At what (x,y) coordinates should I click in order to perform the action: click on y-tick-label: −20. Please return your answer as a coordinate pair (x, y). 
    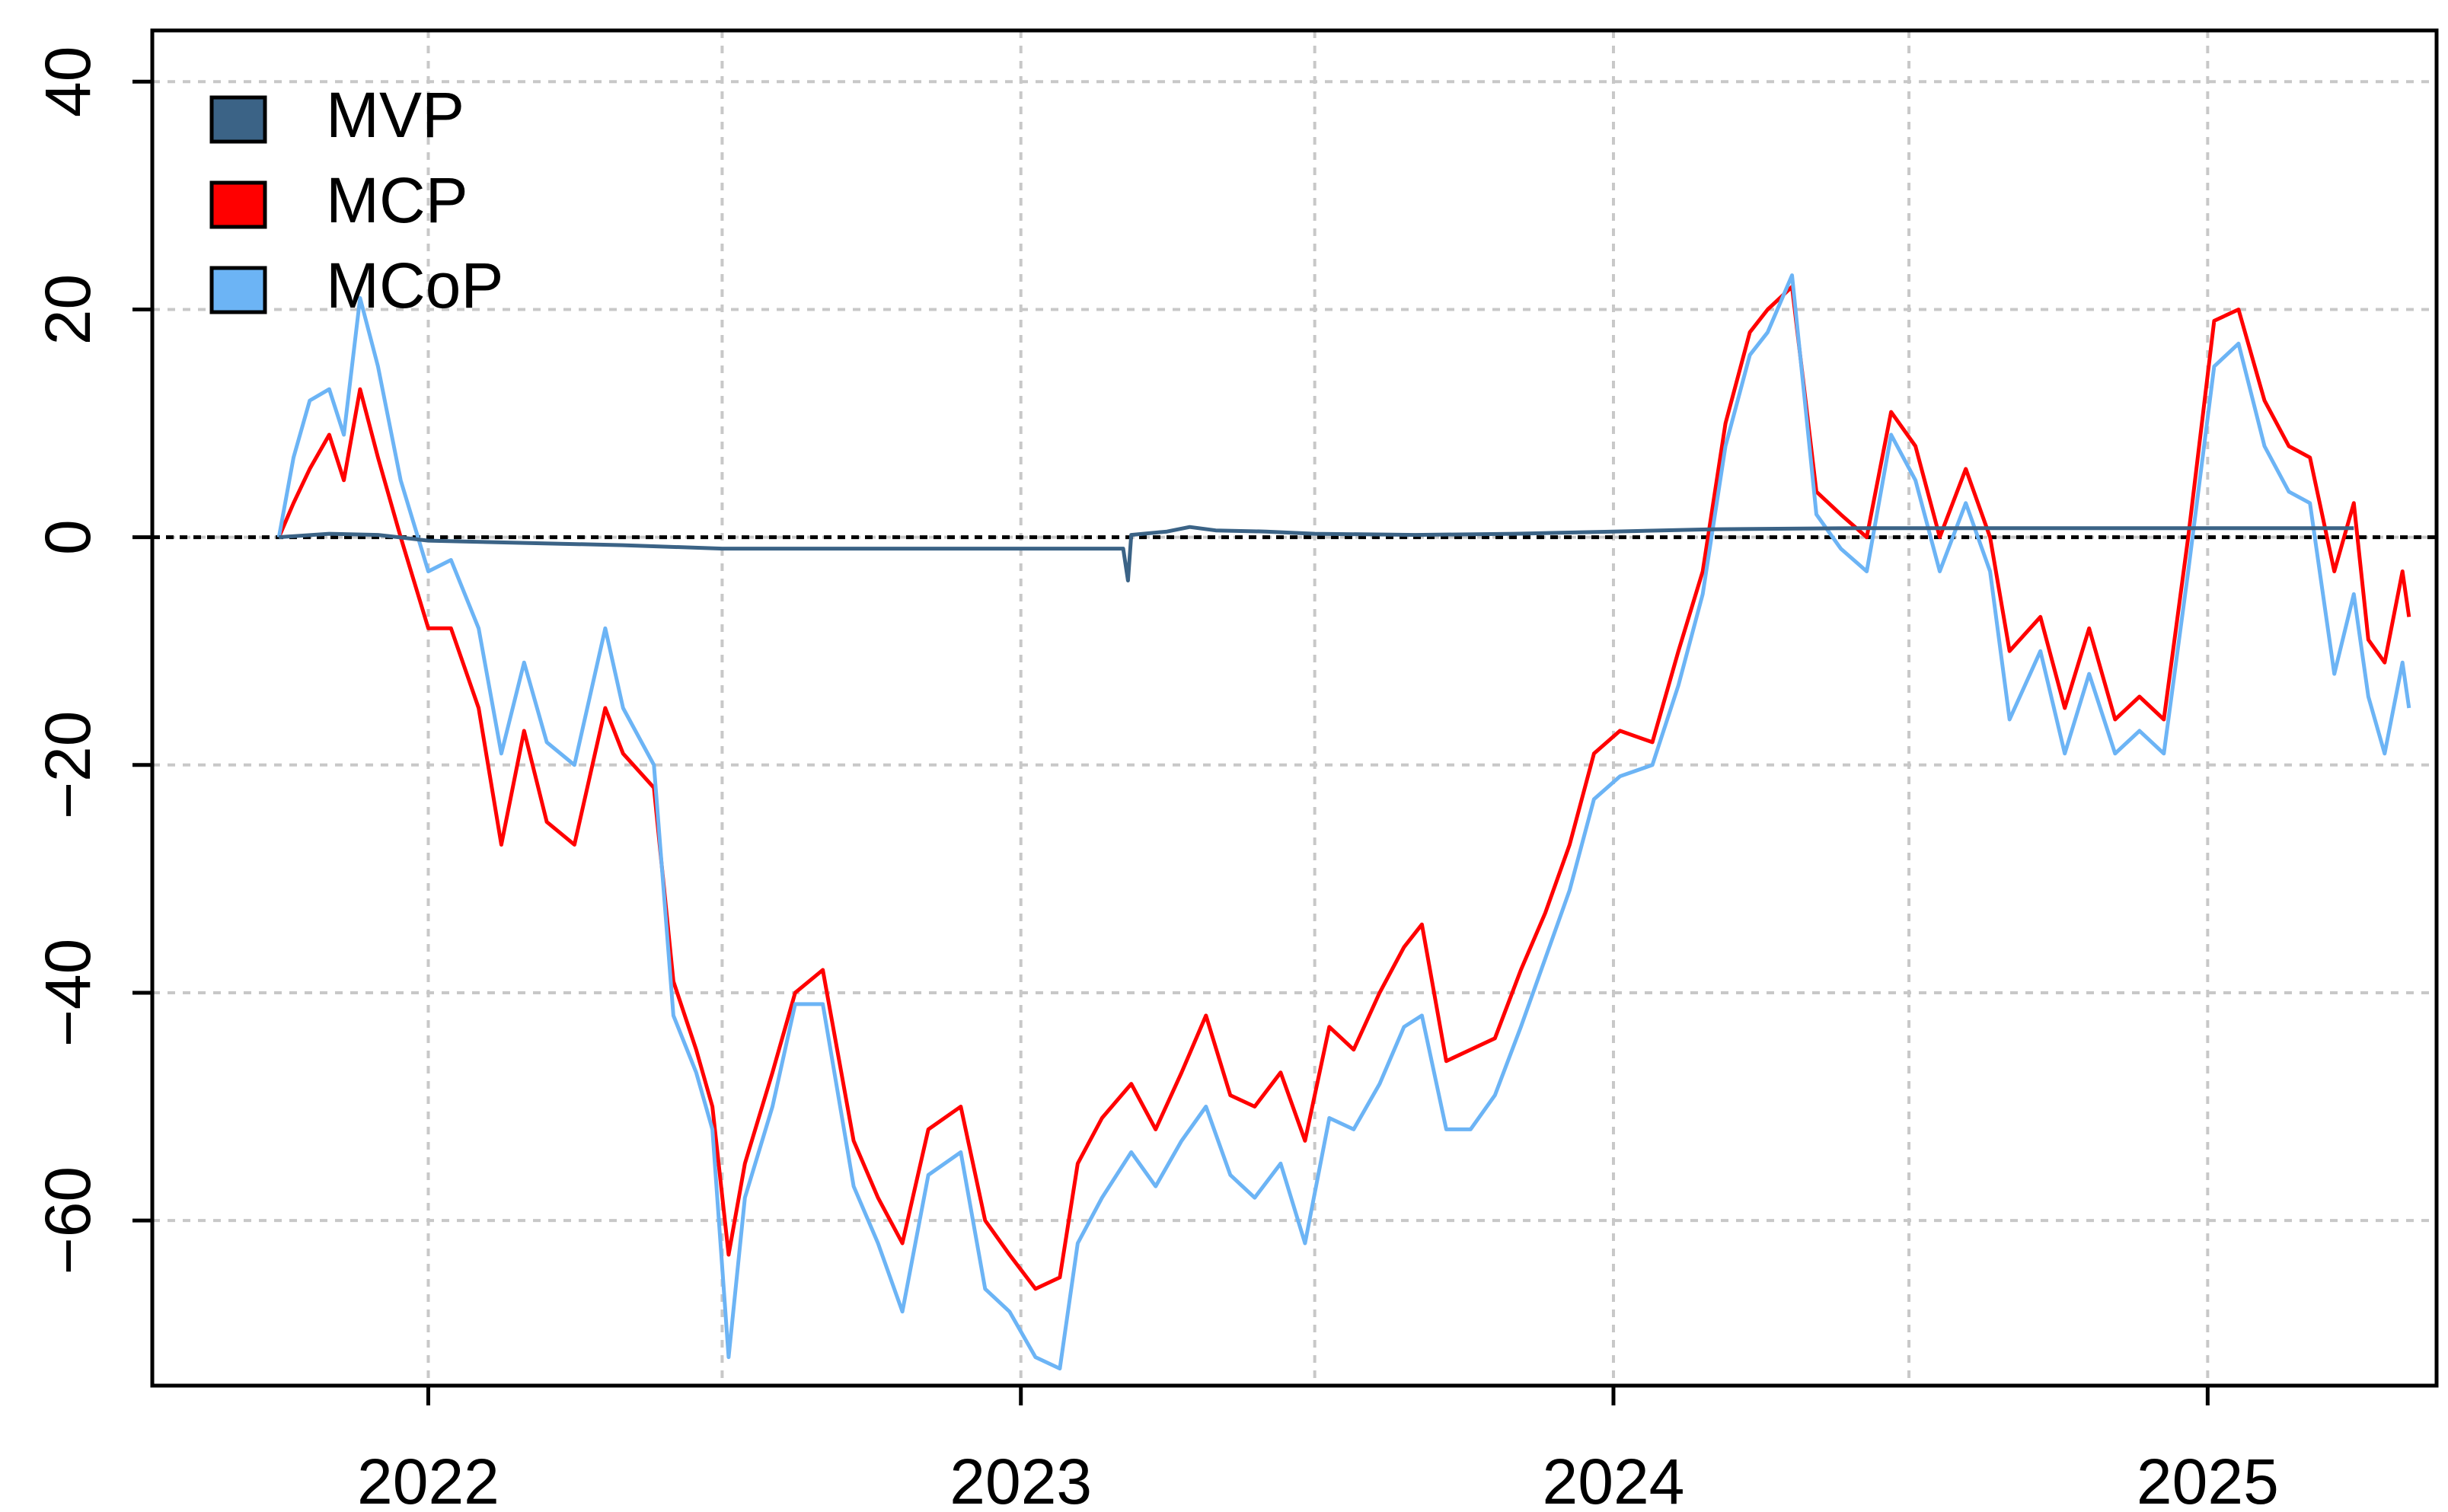
    Looking at the image, I should click on (68, 765).